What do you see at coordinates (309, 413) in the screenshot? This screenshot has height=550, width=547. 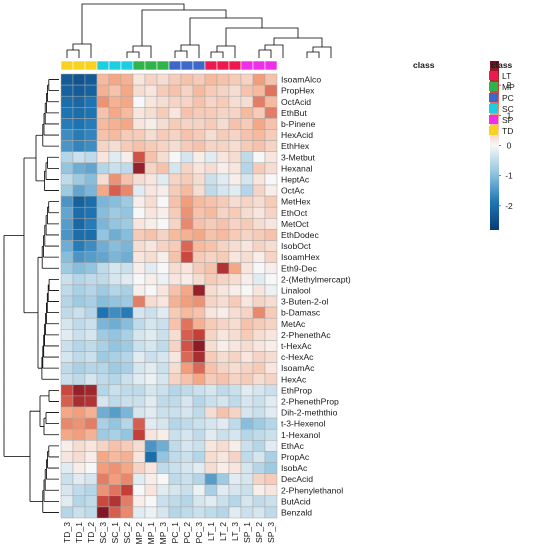 I see `row-label: Dih-2-meththio` at bounding box center [309, 413].